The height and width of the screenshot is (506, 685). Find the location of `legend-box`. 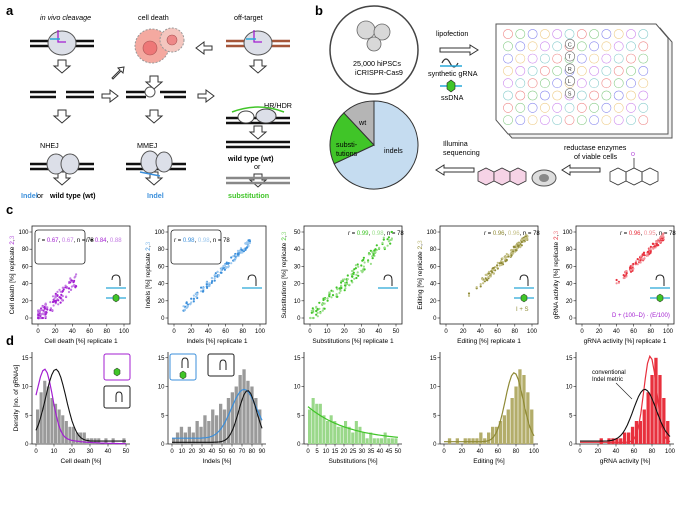

legend-box is located at coordinates (60, 247).